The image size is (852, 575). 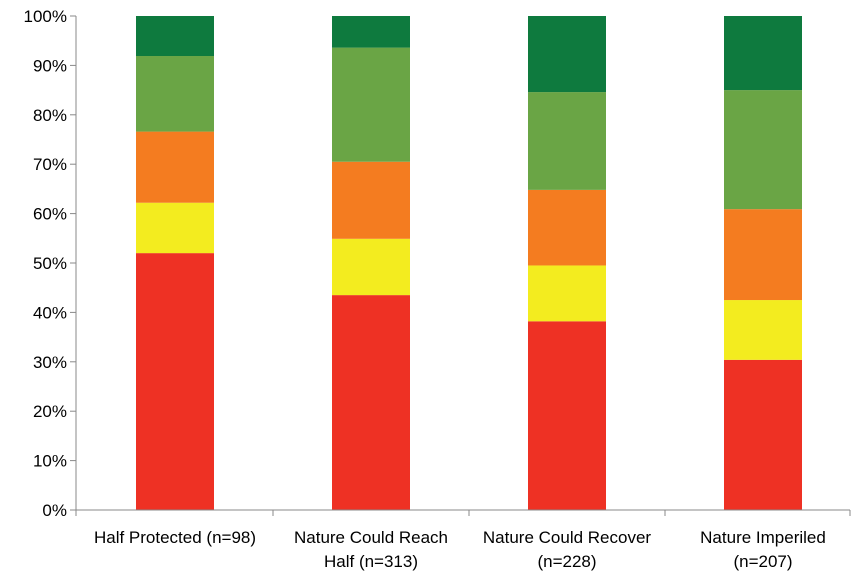 What do you see at coordinates (50, 411) in the screenshot?
I see `y-tick-label: 20%` at bounding box center [50, 411].